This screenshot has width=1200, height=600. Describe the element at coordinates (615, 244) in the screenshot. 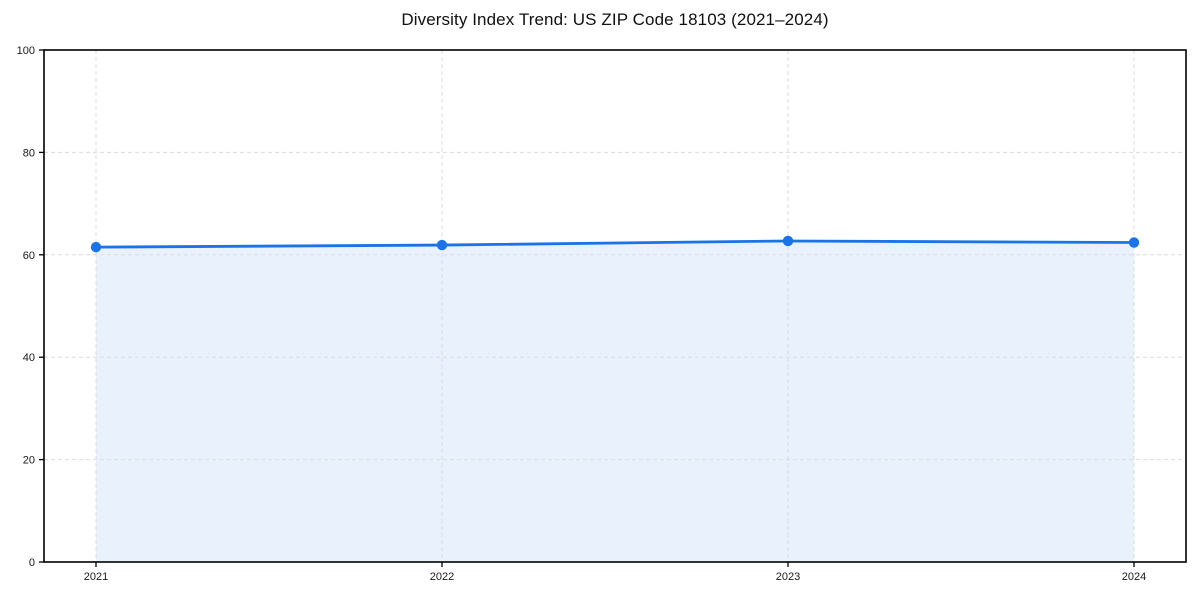

I see `trend-line` at that location.